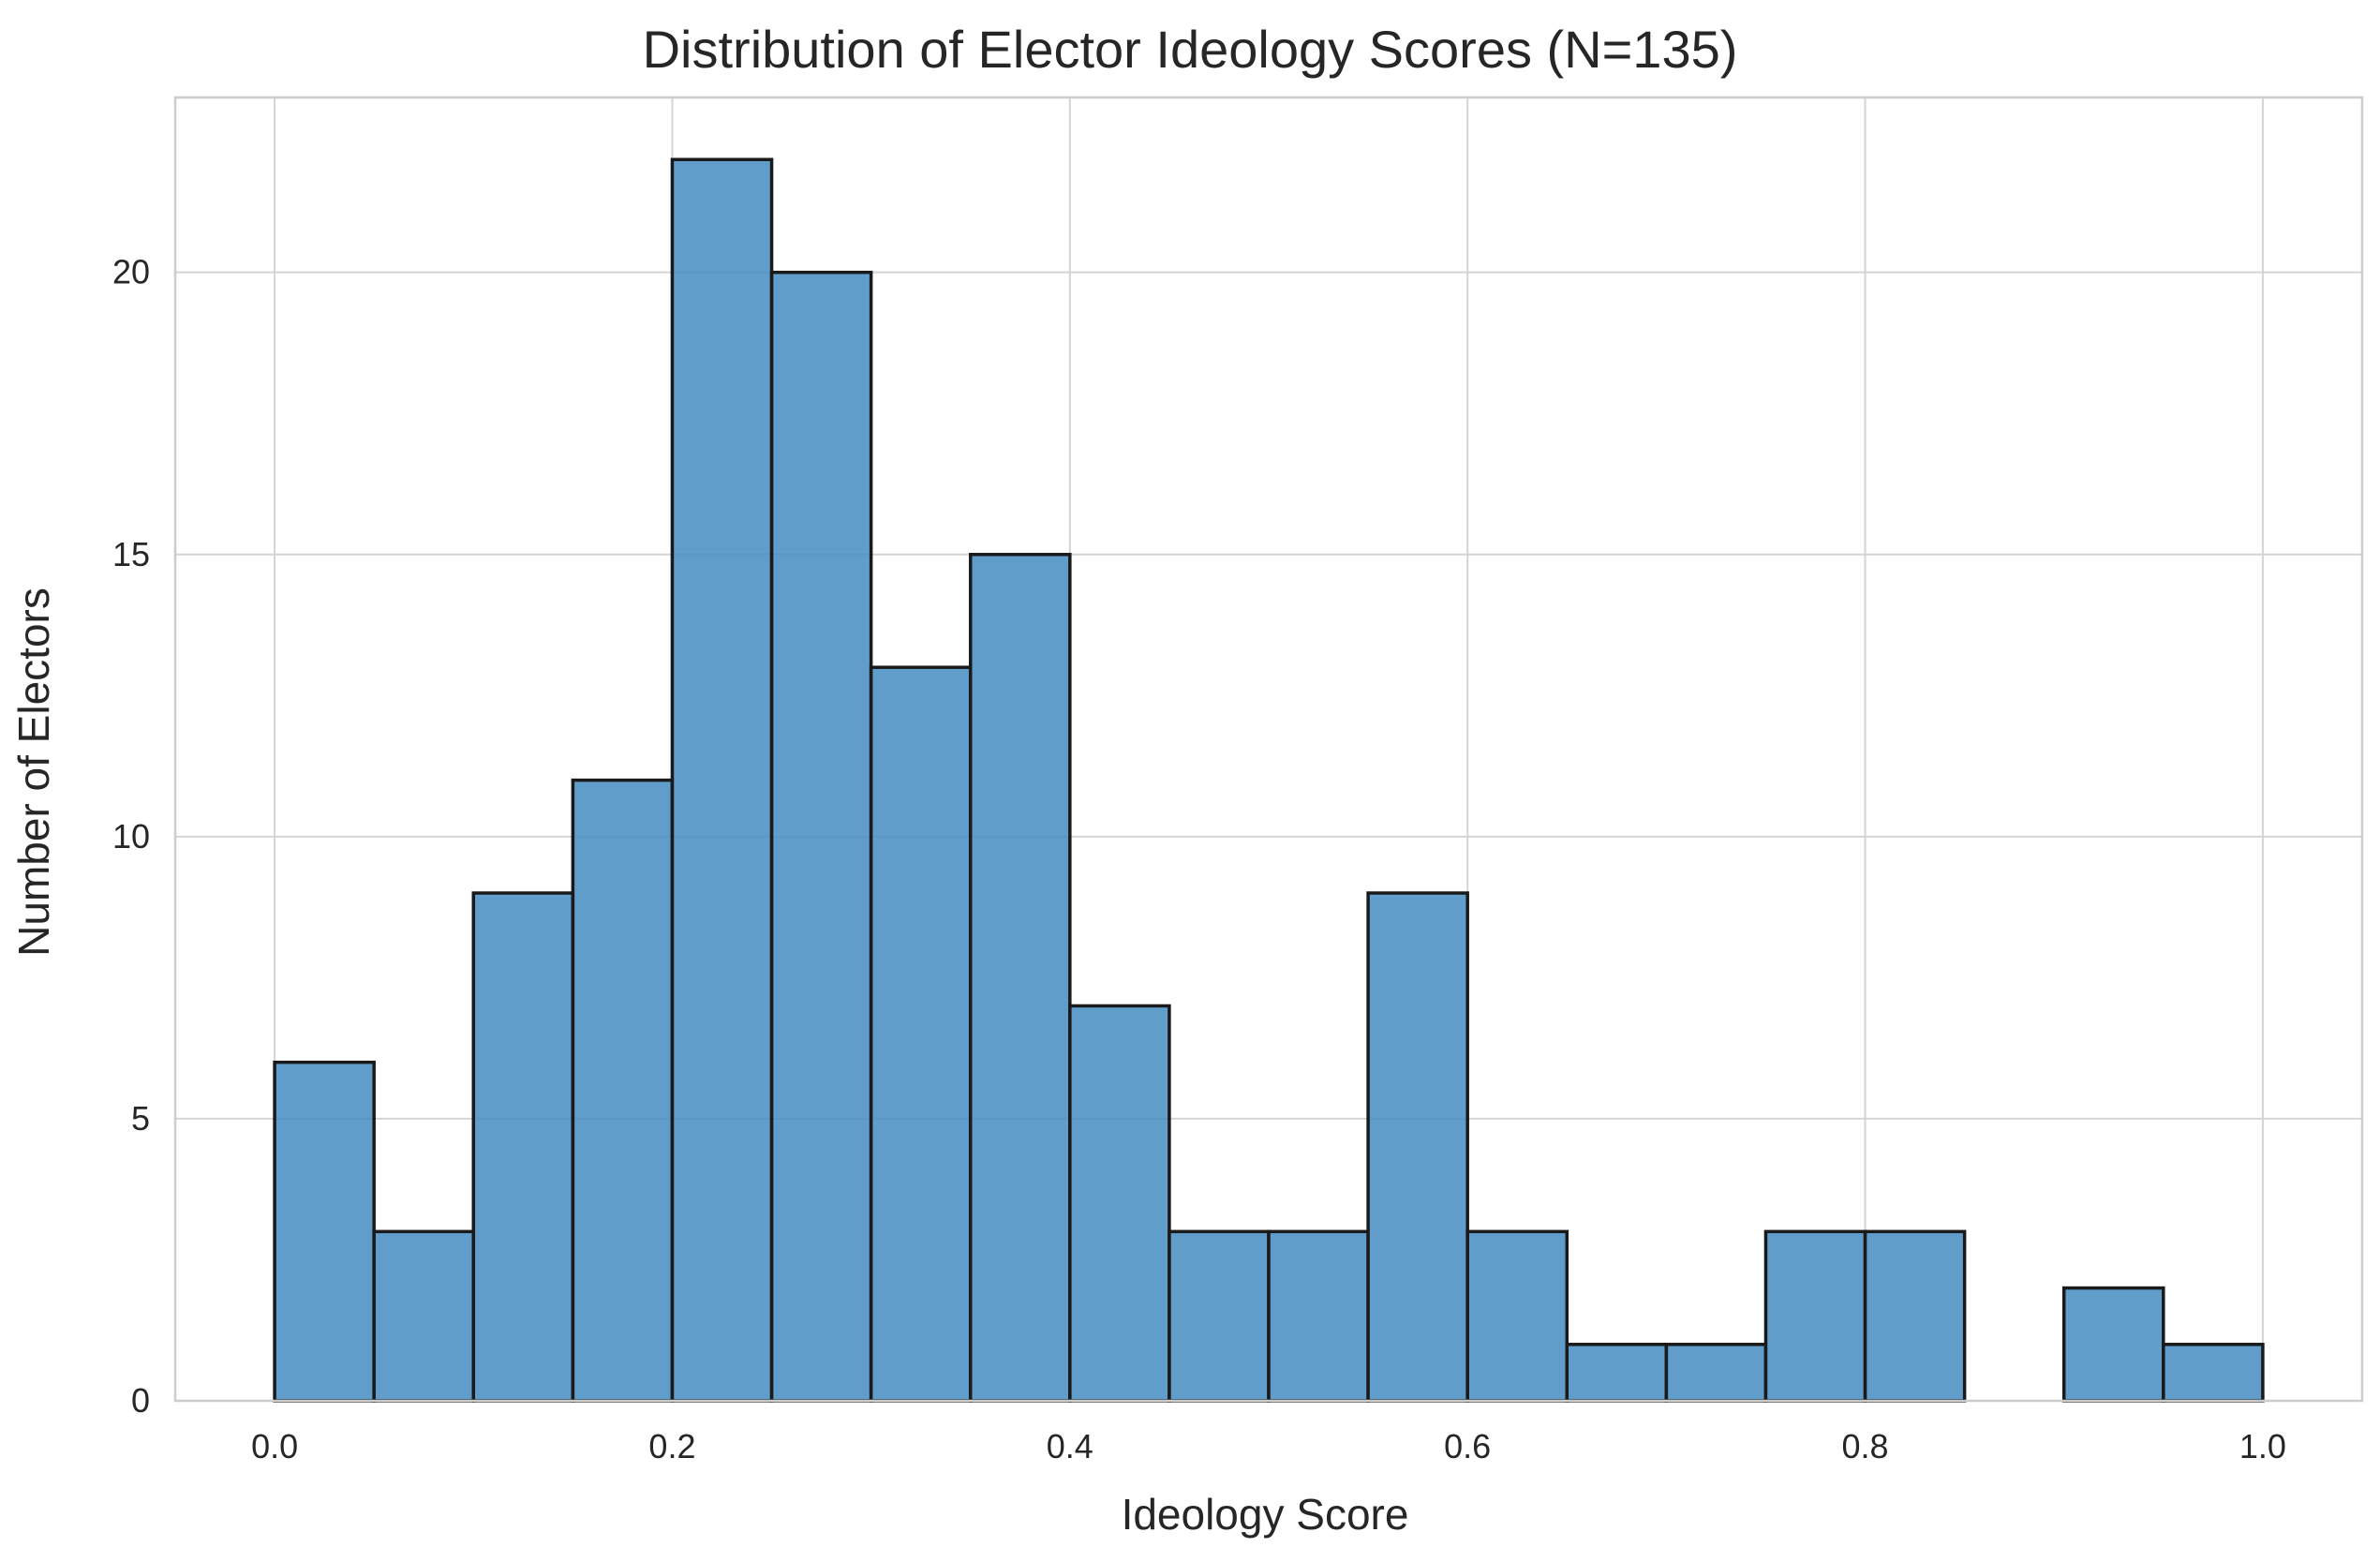  What do you see at coordinates (33, 772) in the screenshot?
I see `y-axis-label: Number of Electors` at bounding box center [33, 772].